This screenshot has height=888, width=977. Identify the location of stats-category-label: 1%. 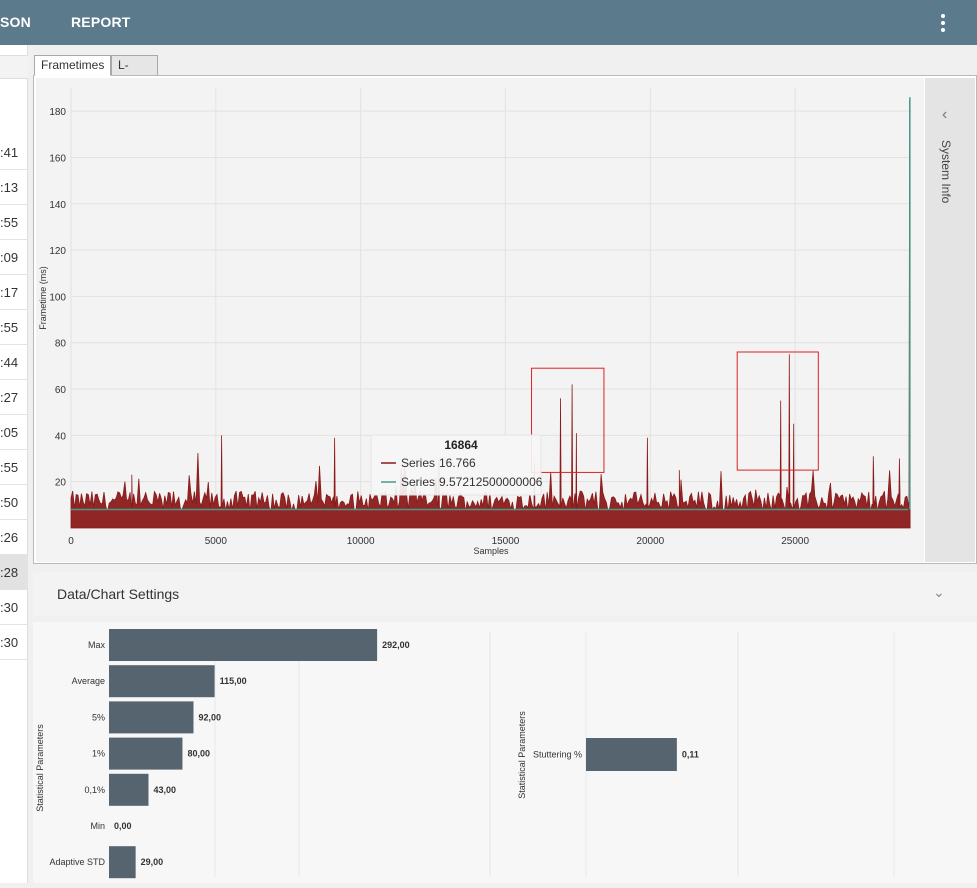
(98, 754).